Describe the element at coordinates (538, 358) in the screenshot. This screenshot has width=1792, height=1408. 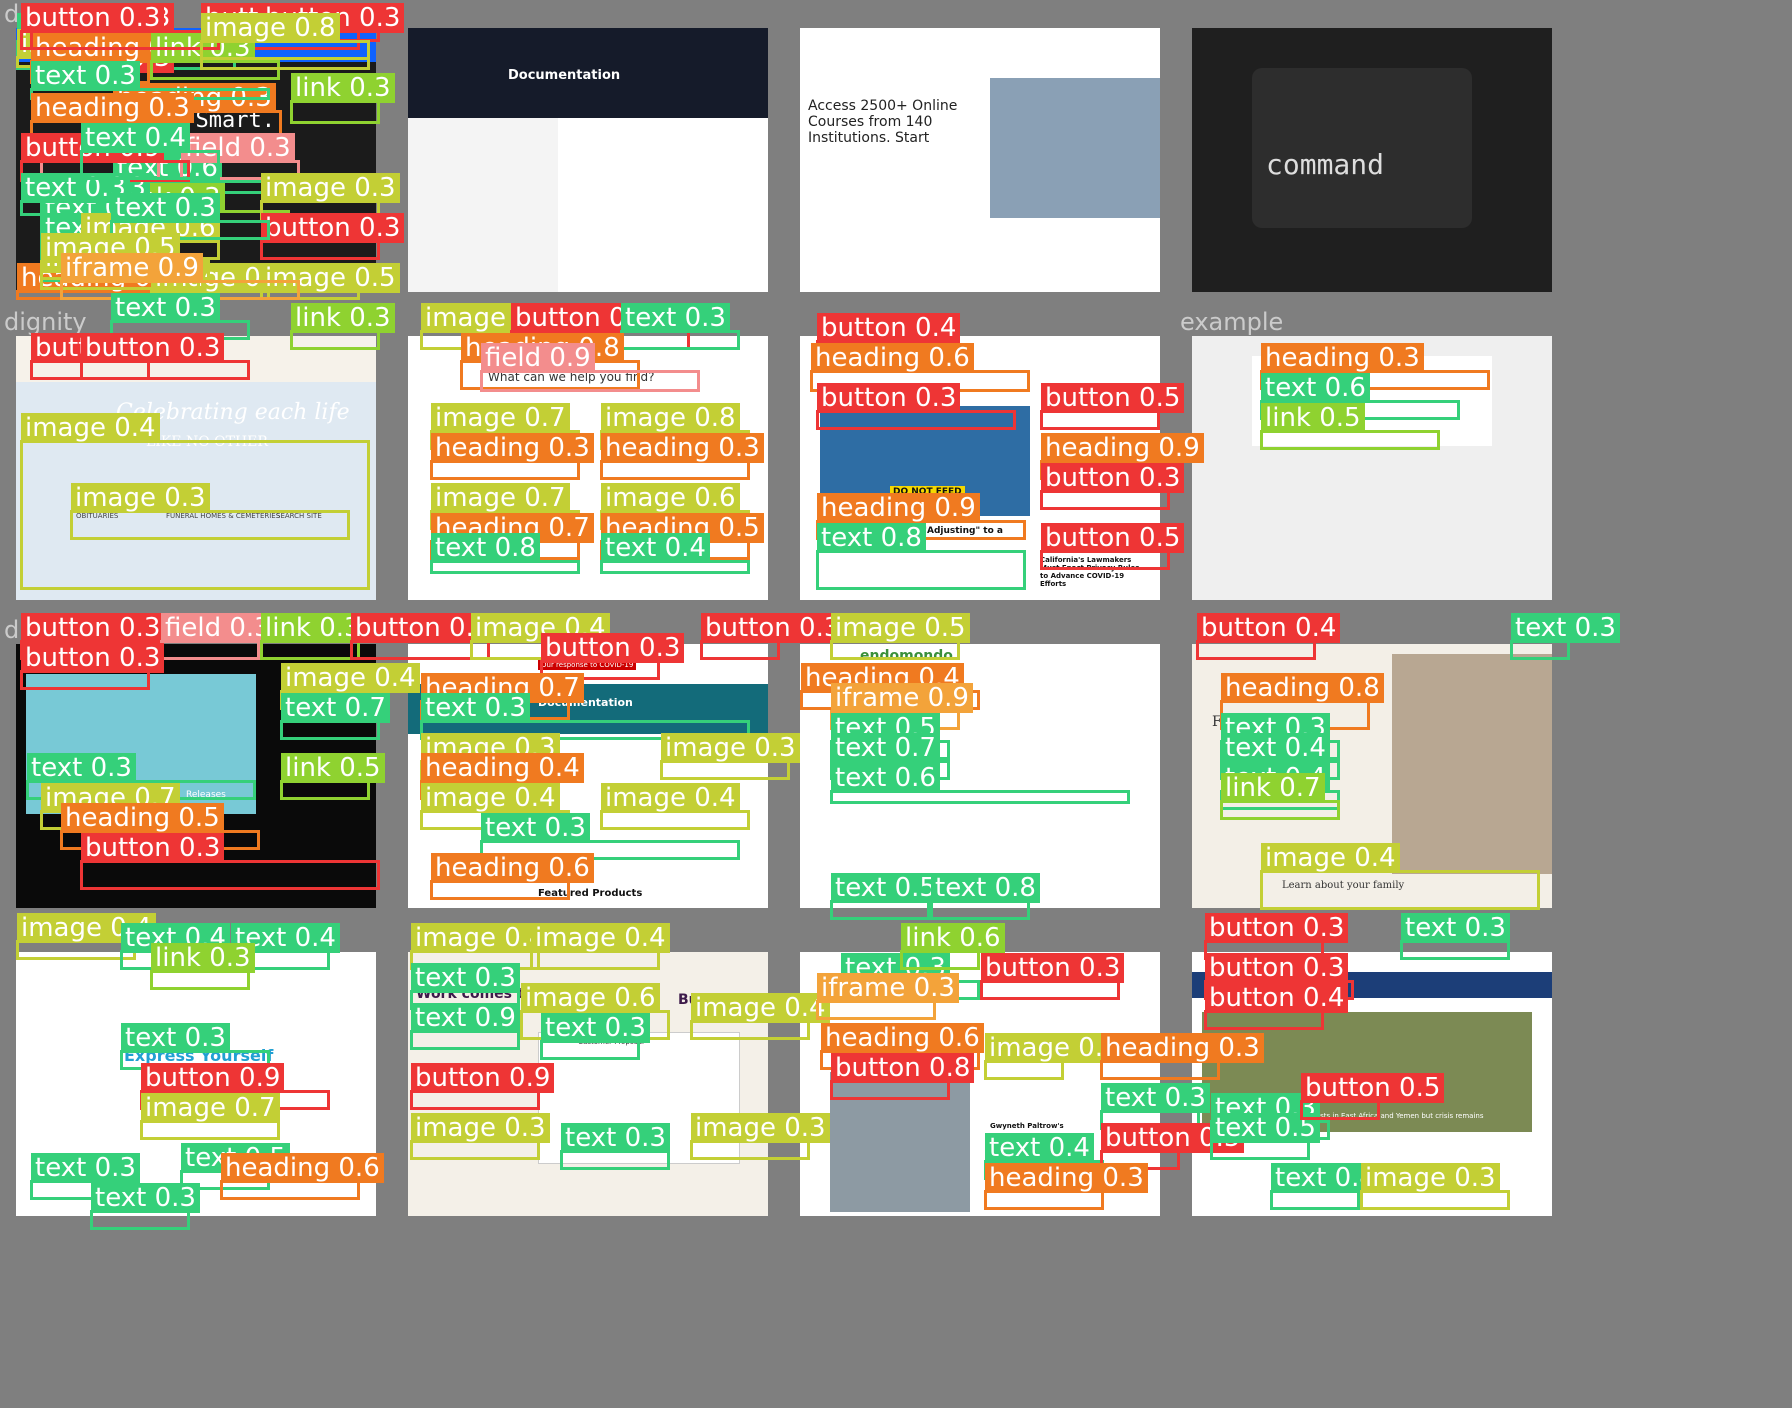
I see `detection-label: field 0.9` at that location.